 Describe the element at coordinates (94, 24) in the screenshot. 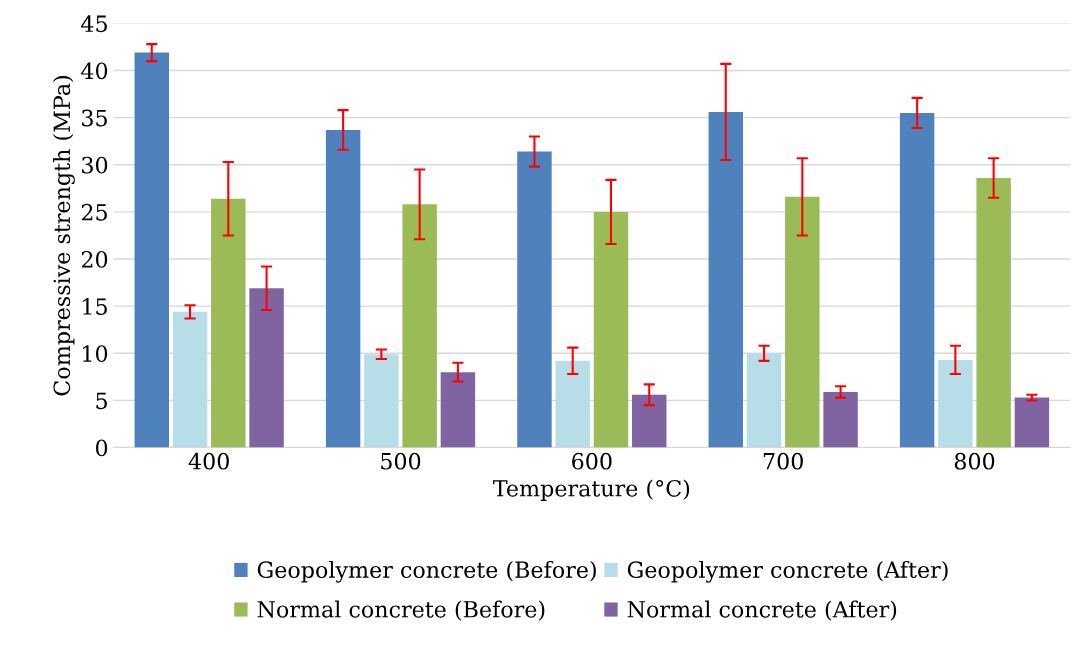

I see `y-tick-label: 45` at that location.